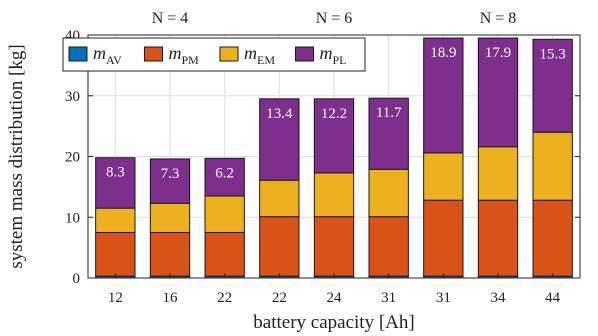 Image resolution: width=598 pixels, height=336 pixels. I want to click on x-tick-label: 34, so click(499, 298).